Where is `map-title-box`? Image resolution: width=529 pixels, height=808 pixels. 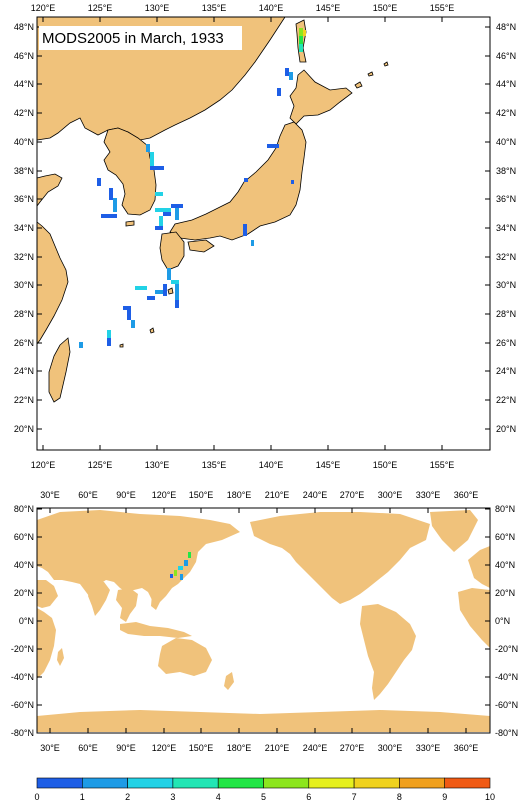 map-title-box is located at coordinates (140, 38).